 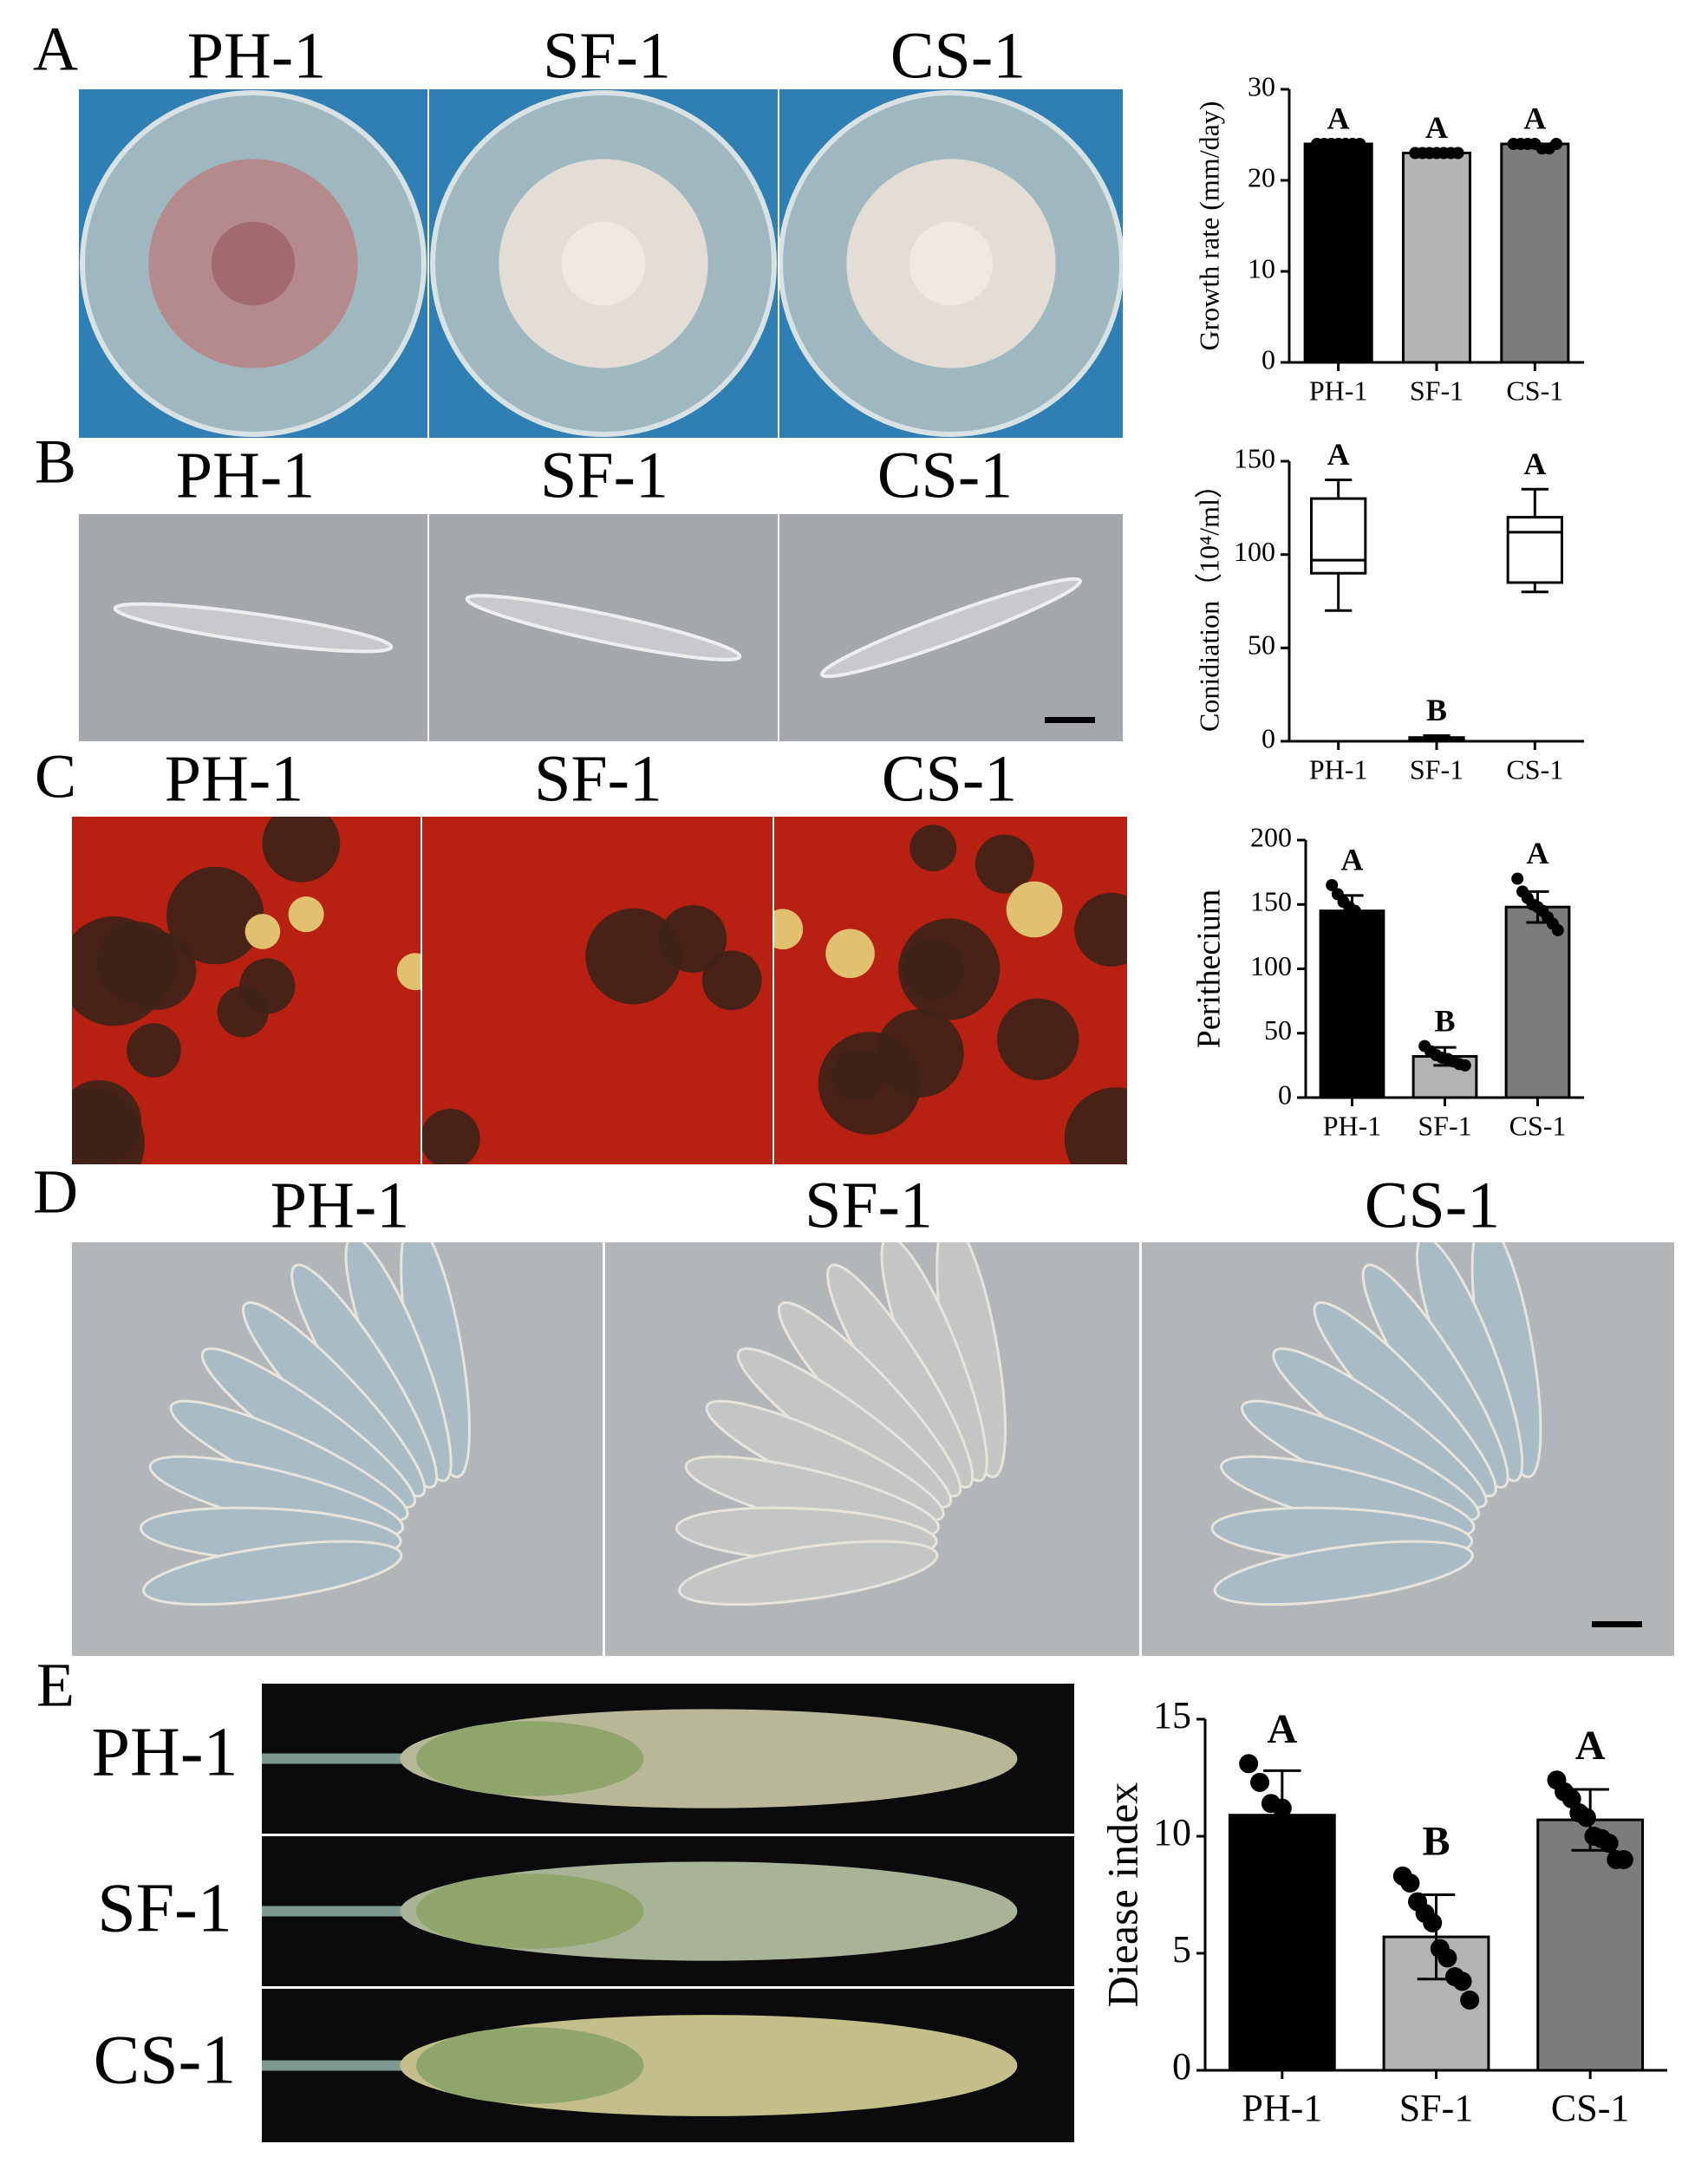 I want to click on y-tick-label: 100, so click(x=1271, y=966).